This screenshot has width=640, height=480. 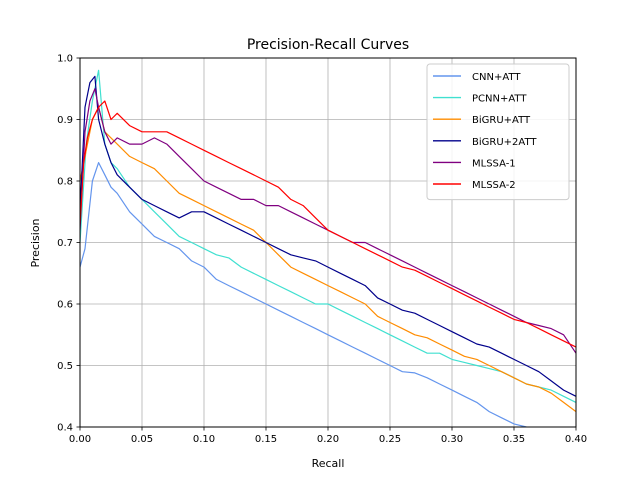 What do you see at coordinates (499, 99) in the screenshot?
I see `legend-label-pcnn-att: PCNN+ATT` at bounding box center [499, 99].